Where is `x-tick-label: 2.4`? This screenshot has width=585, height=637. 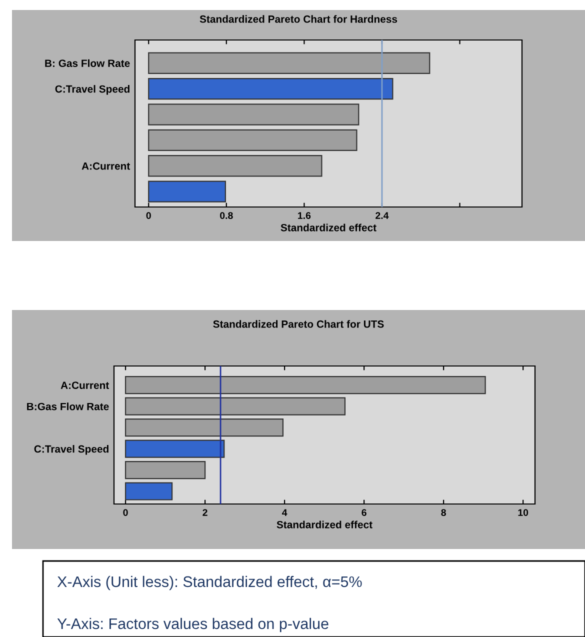
x-tick-label: 2.4 is located at coordinates (382, 215).